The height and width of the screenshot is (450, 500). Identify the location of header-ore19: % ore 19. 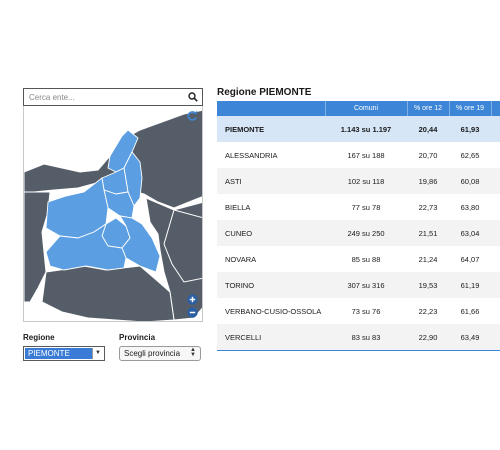
(469, 108).